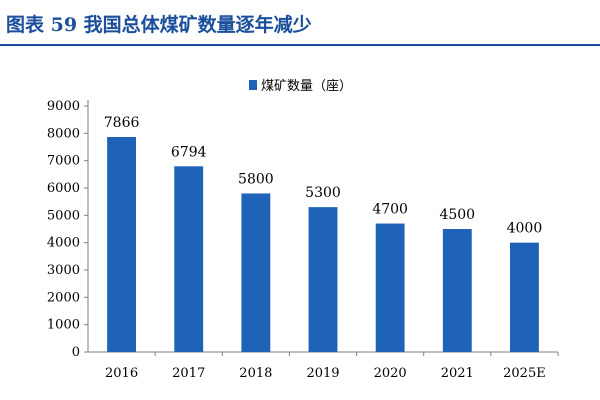 The height and width of the screenshot is (400, 600). I want to click on y-tick-label: 3000, so click(63, 270).